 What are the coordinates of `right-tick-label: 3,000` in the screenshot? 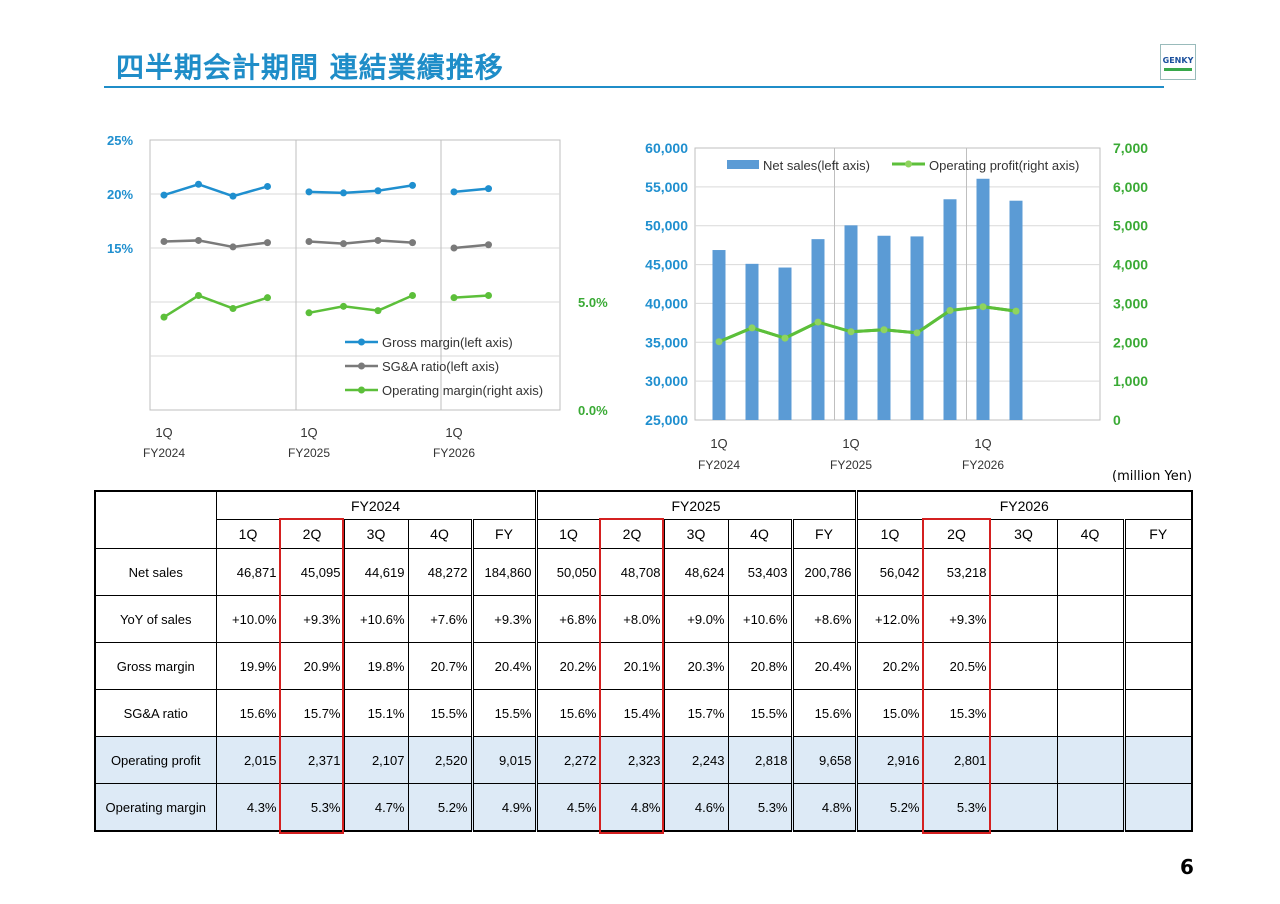 It's located at (1130, 303).